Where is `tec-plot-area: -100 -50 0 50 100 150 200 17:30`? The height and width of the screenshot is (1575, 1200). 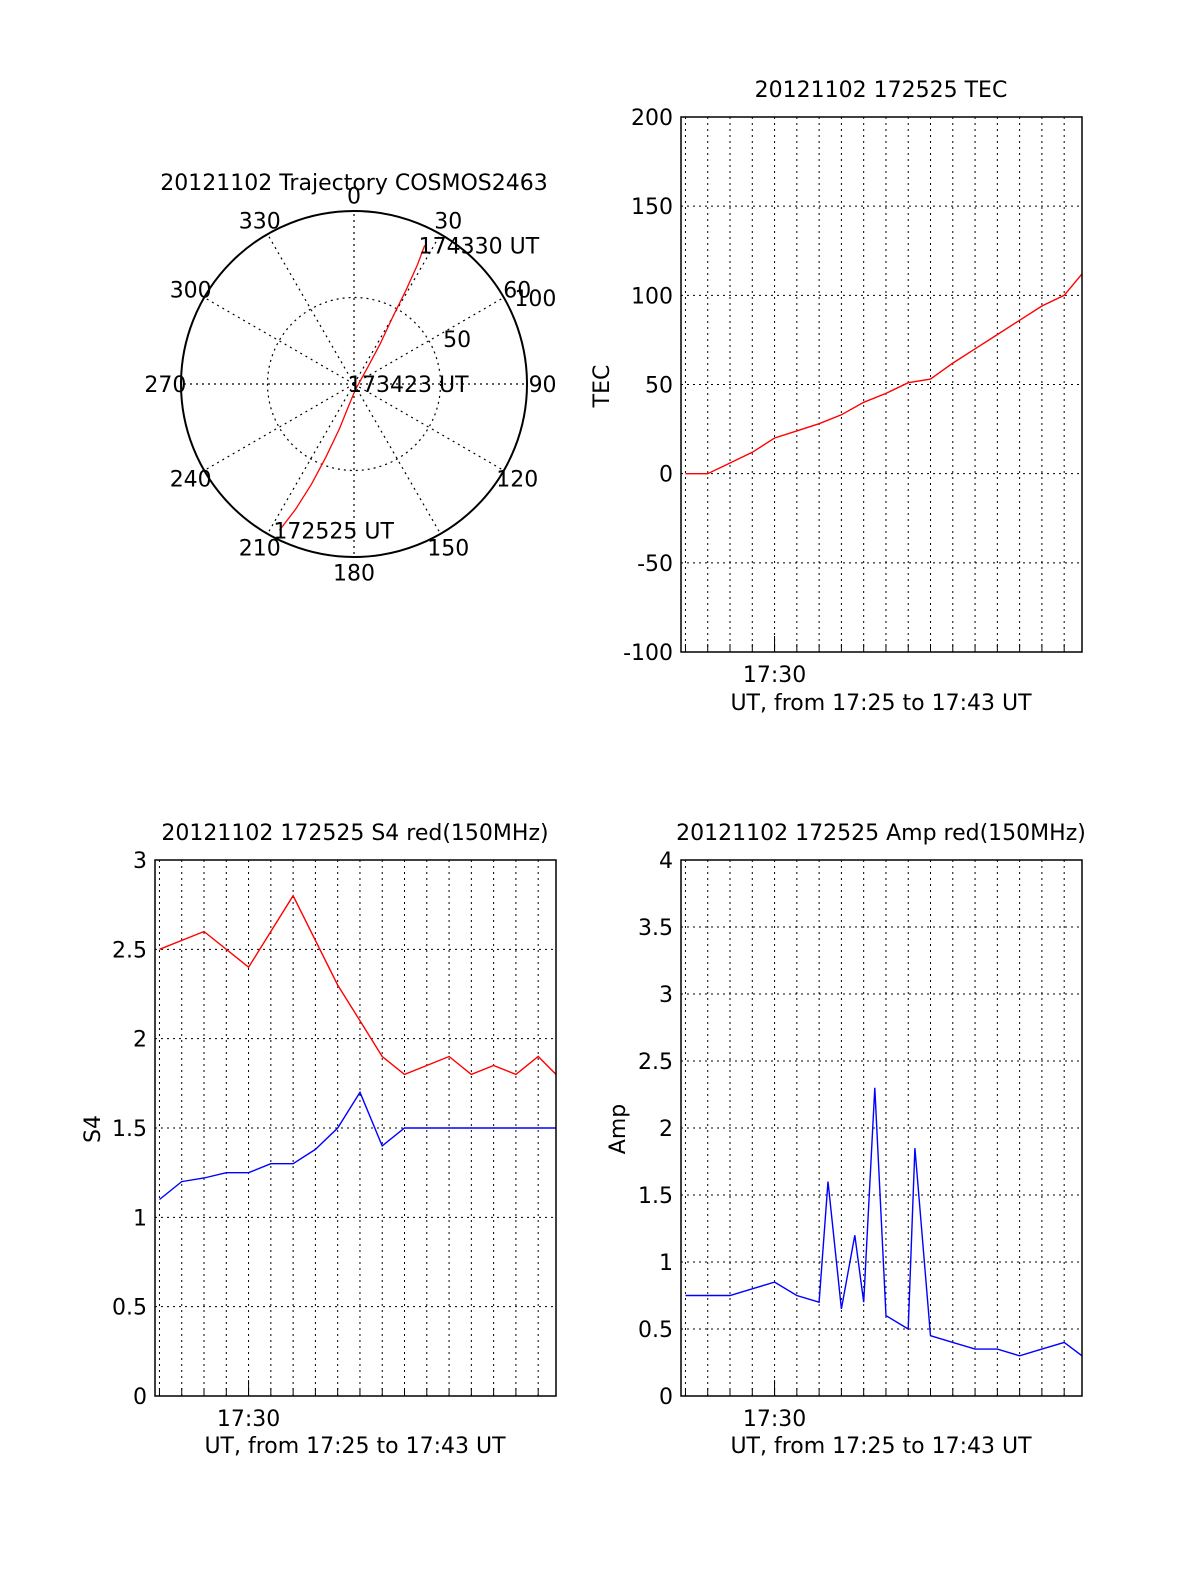
tec-plot-area: -100 -50 0 50 100 150 200 17:30 is located at coordinates (853, 397).